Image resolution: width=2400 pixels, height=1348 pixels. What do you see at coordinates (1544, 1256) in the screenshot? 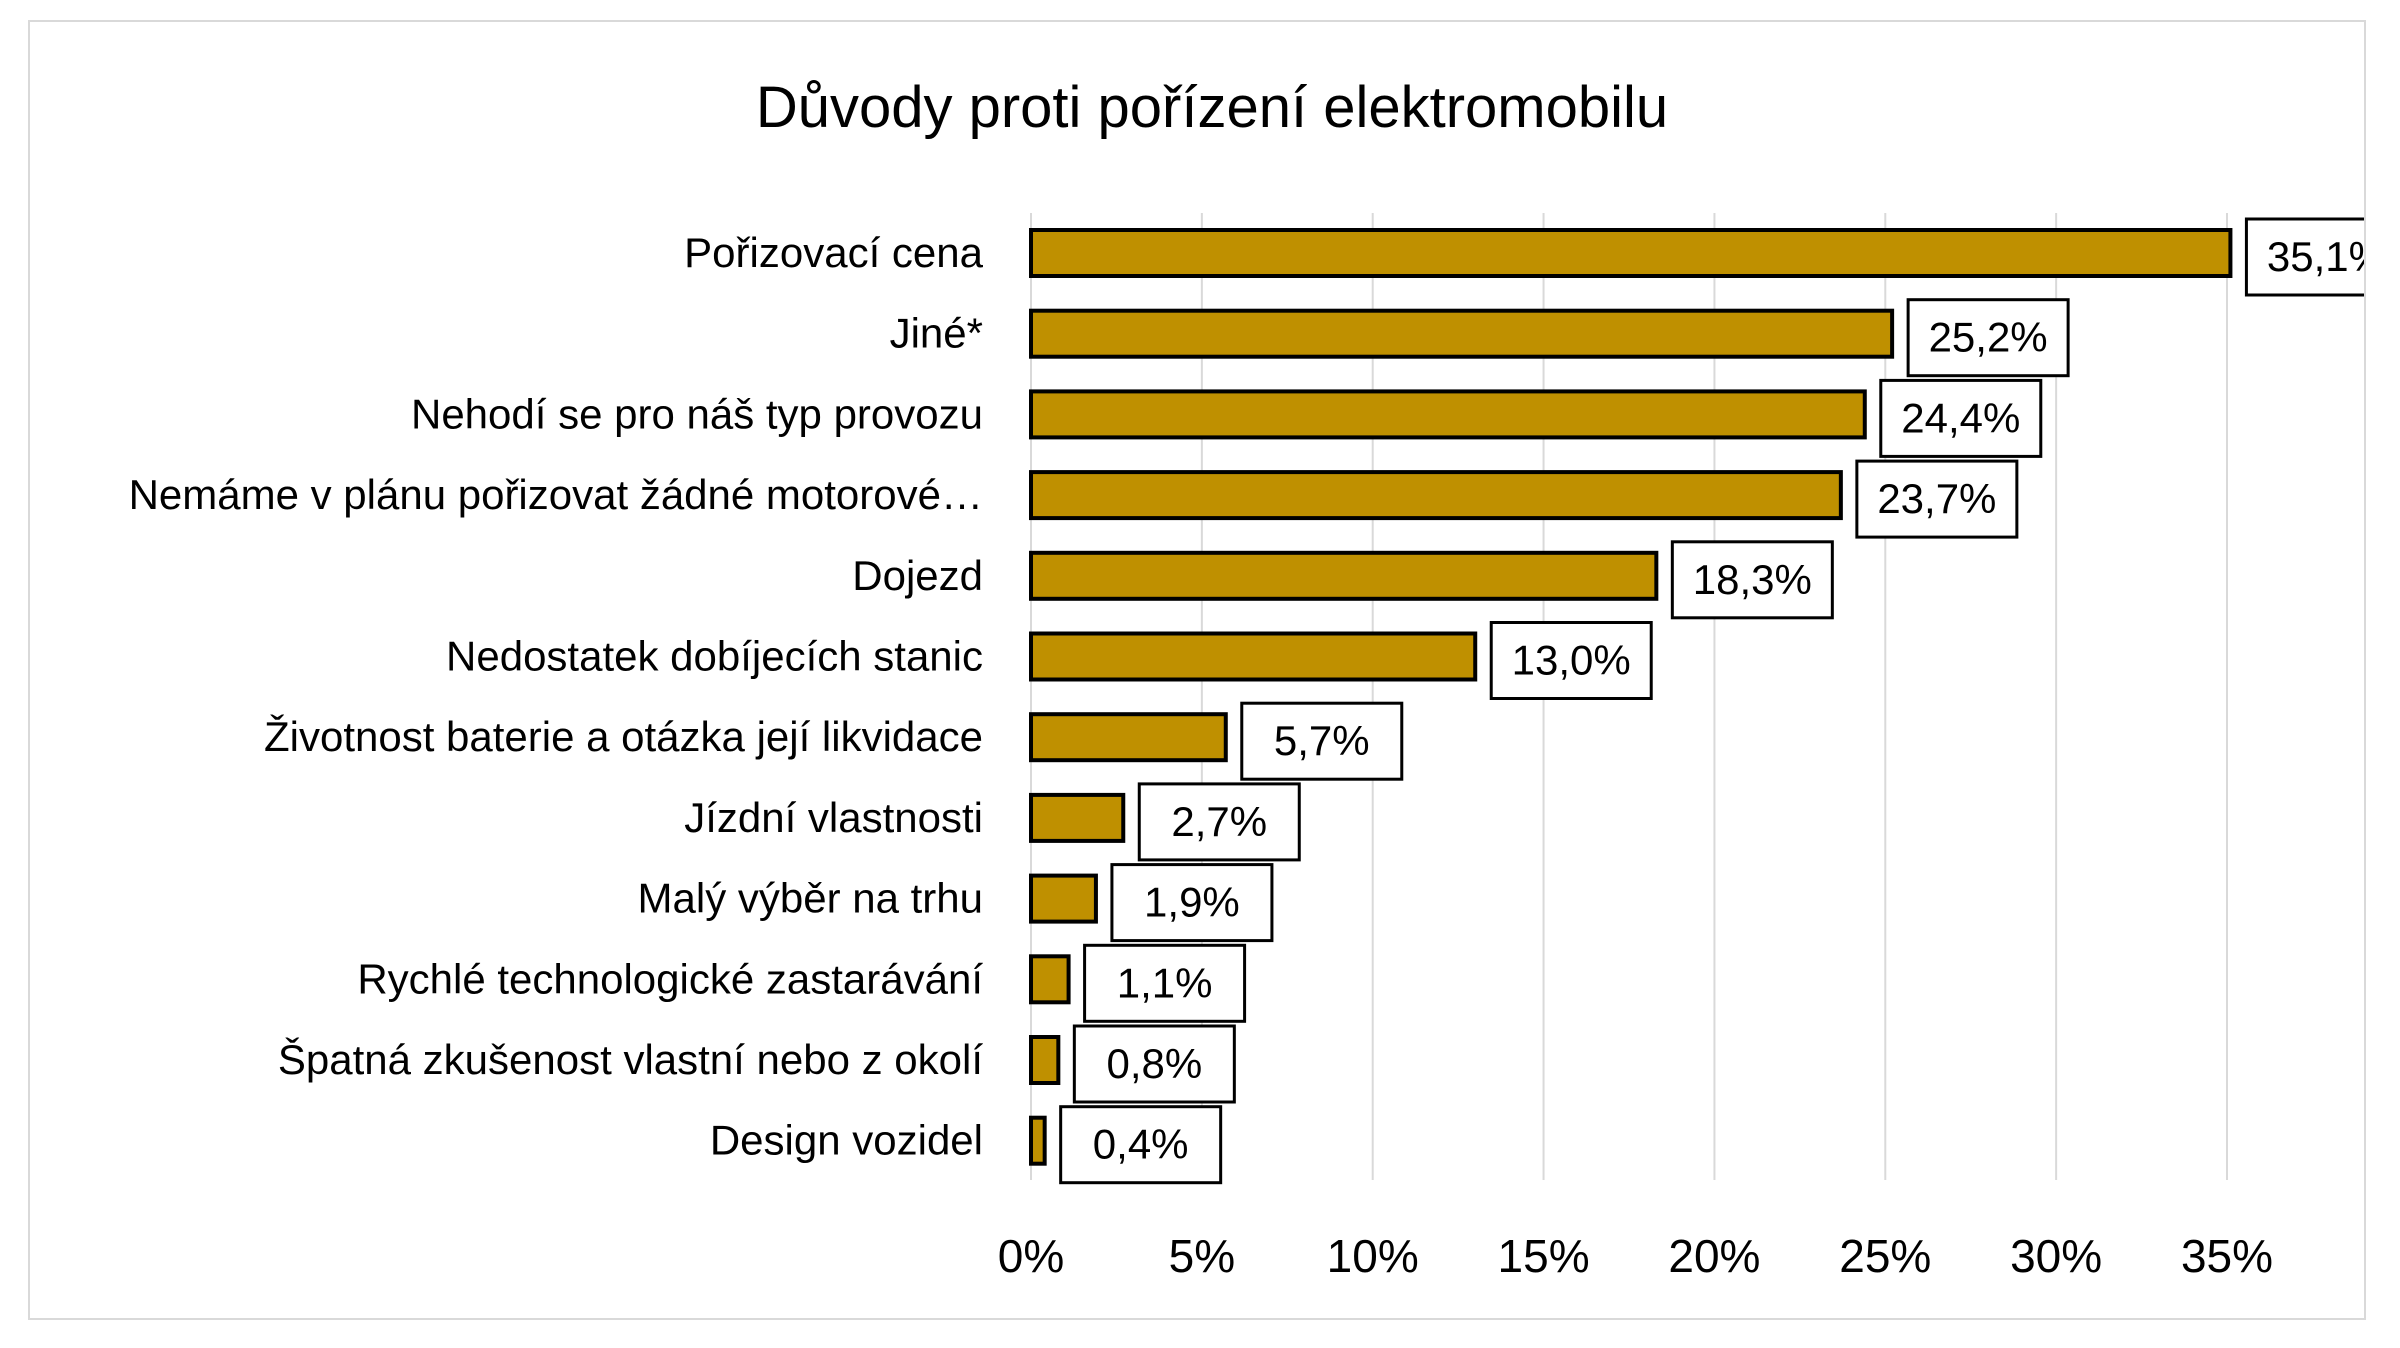
I see `x-tick-label: 15%` at bounding box center [1544, 1256].